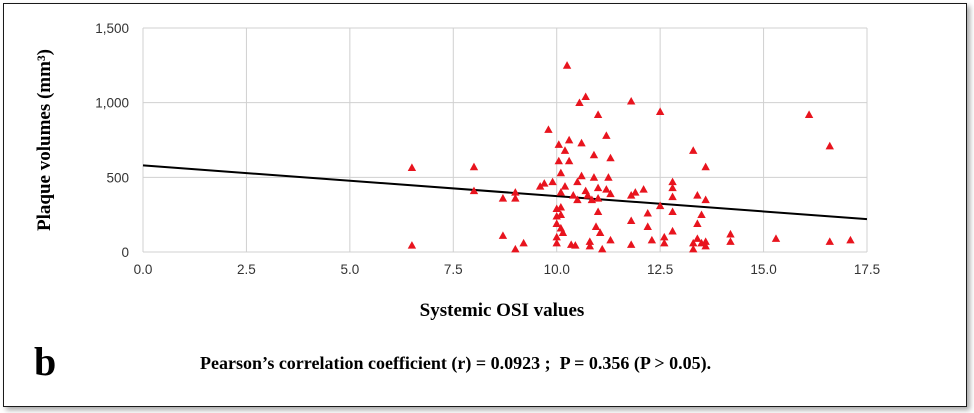 The width and height of the screenshot is (974, 413). Describe the element at coordinates (867, 269) in the screenshot. I see `x-tick-label: 17.5` at that location.